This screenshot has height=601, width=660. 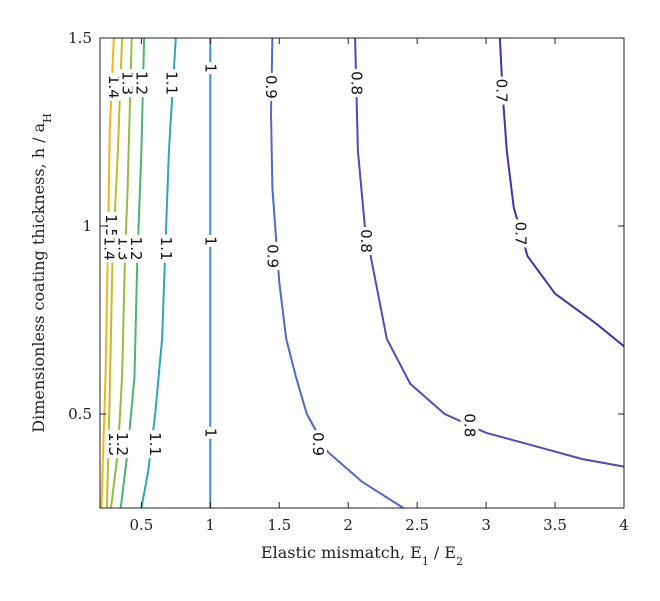 I want to click on x-axis-label-mid: / E, so click(x=442, y=552).